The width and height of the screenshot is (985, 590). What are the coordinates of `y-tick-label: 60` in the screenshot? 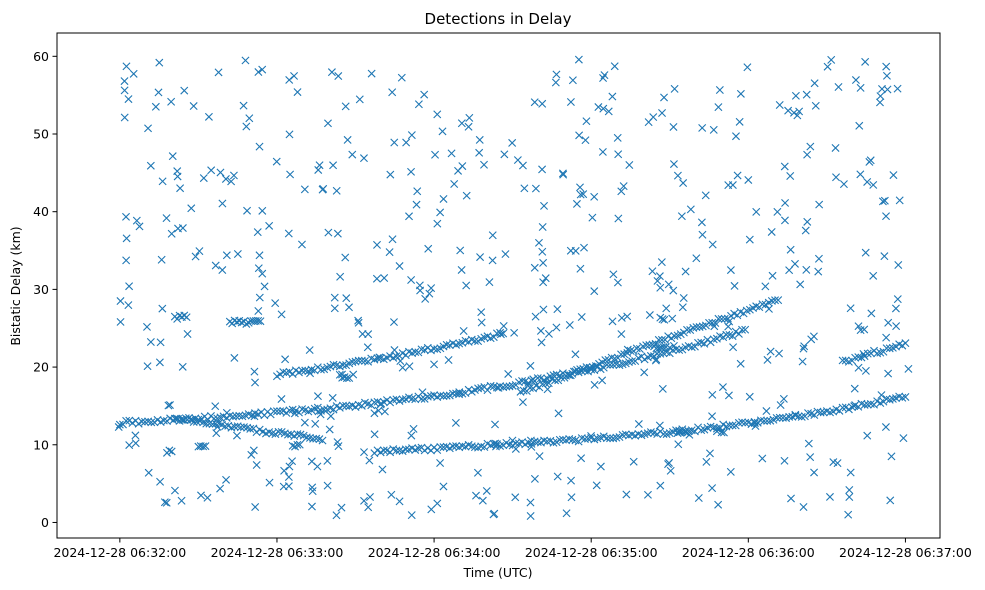 It's located at (41, 56).